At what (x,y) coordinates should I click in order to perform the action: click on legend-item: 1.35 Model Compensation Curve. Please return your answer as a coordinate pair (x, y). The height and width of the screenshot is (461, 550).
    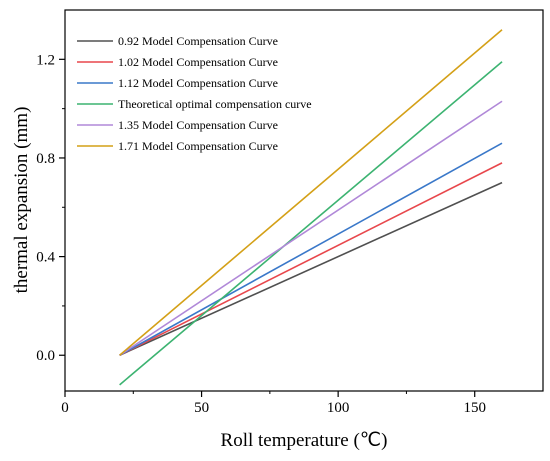
    Looking at the image, I should click on (177, 125).